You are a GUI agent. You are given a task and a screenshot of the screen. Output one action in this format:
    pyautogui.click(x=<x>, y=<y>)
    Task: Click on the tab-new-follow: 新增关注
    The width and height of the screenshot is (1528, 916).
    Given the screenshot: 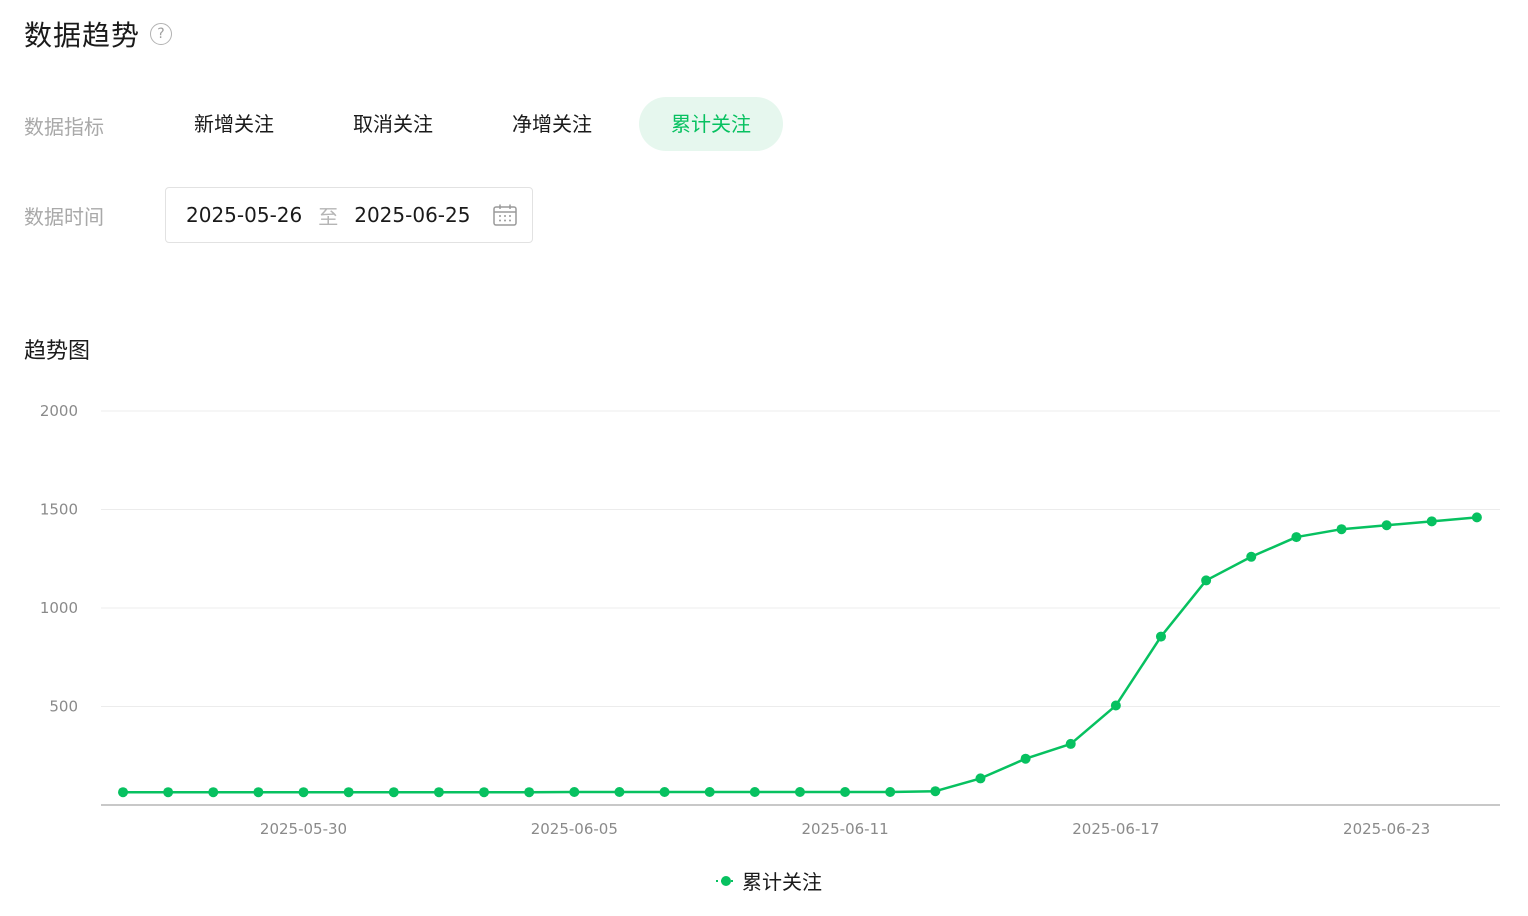 What is the action you would take?
    pyautogui.click(x=234, y=124)
    